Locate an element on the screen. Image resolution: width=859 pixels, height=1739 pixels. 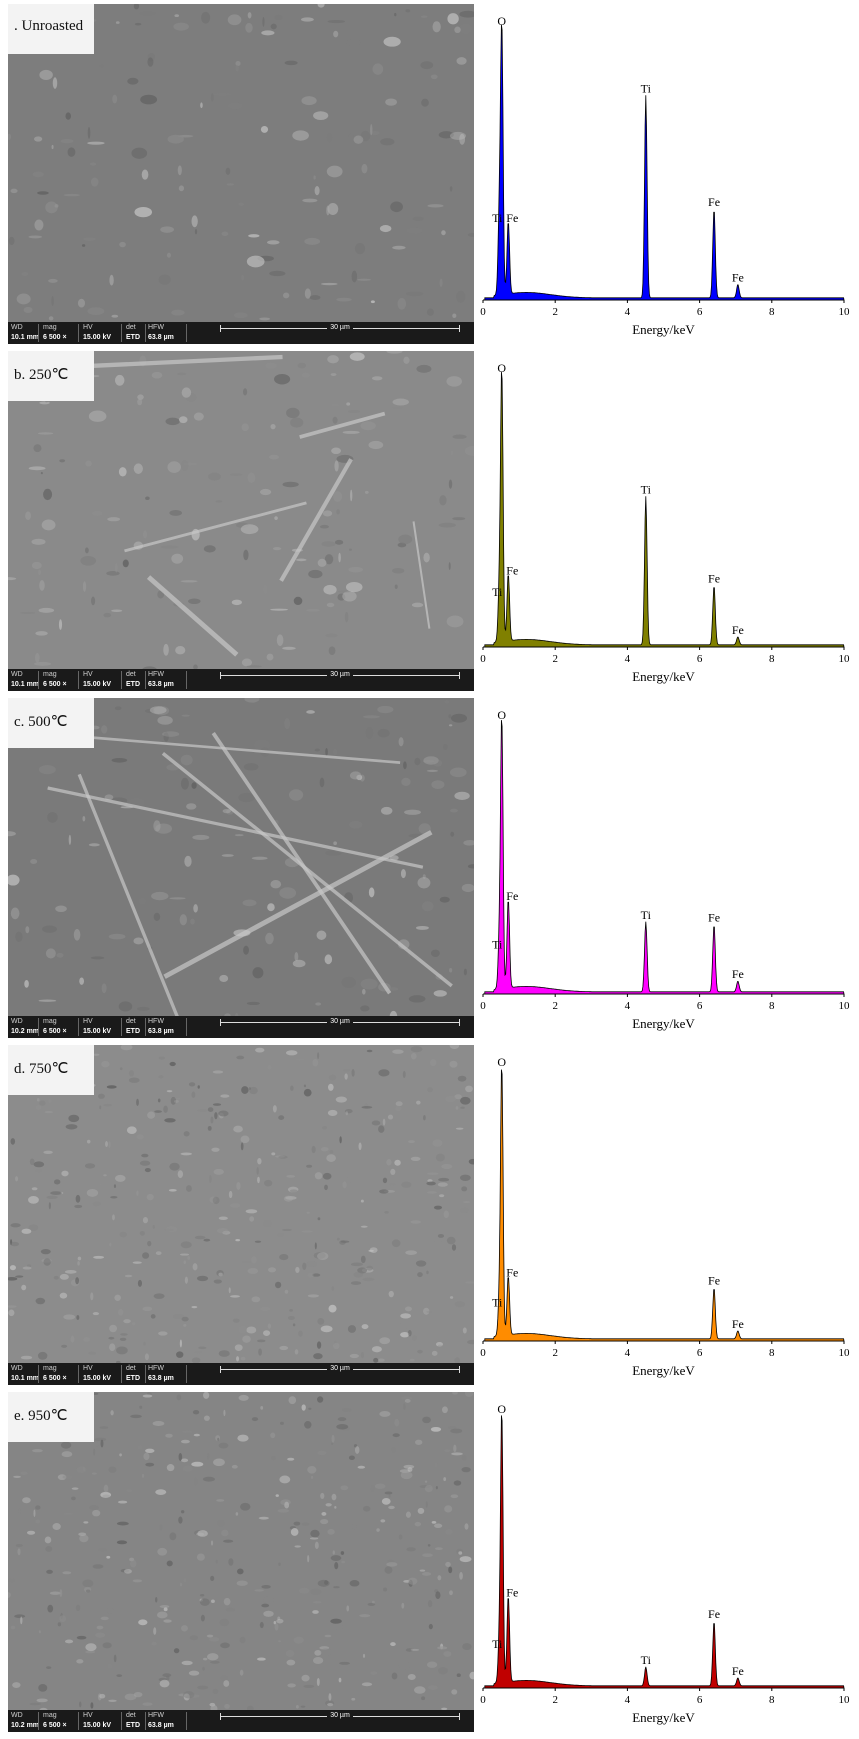
sem-image: e. 950℃ is located at coordinates (241, 1553).